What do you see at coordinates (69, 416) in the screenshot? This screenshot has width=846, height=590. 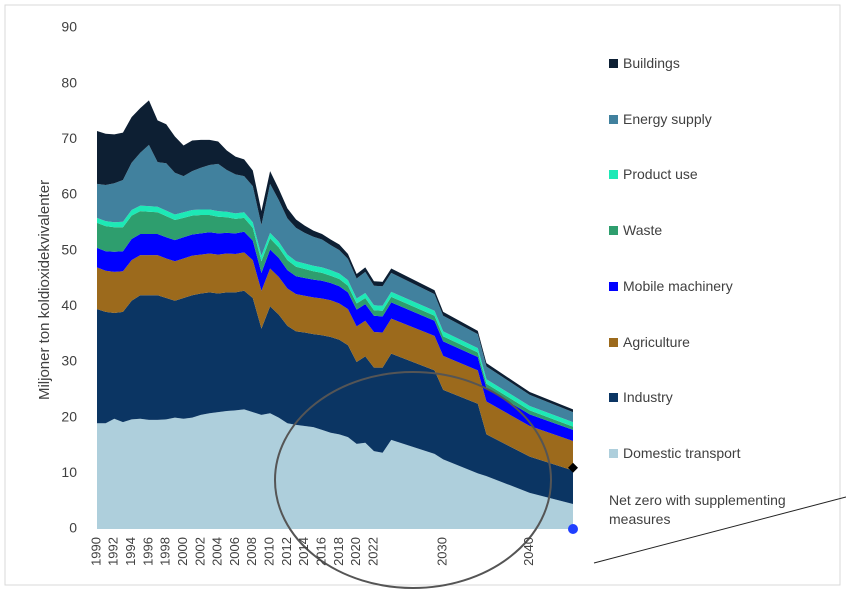 I see `y-tick-label: 20` at bounding box center [69, 416].